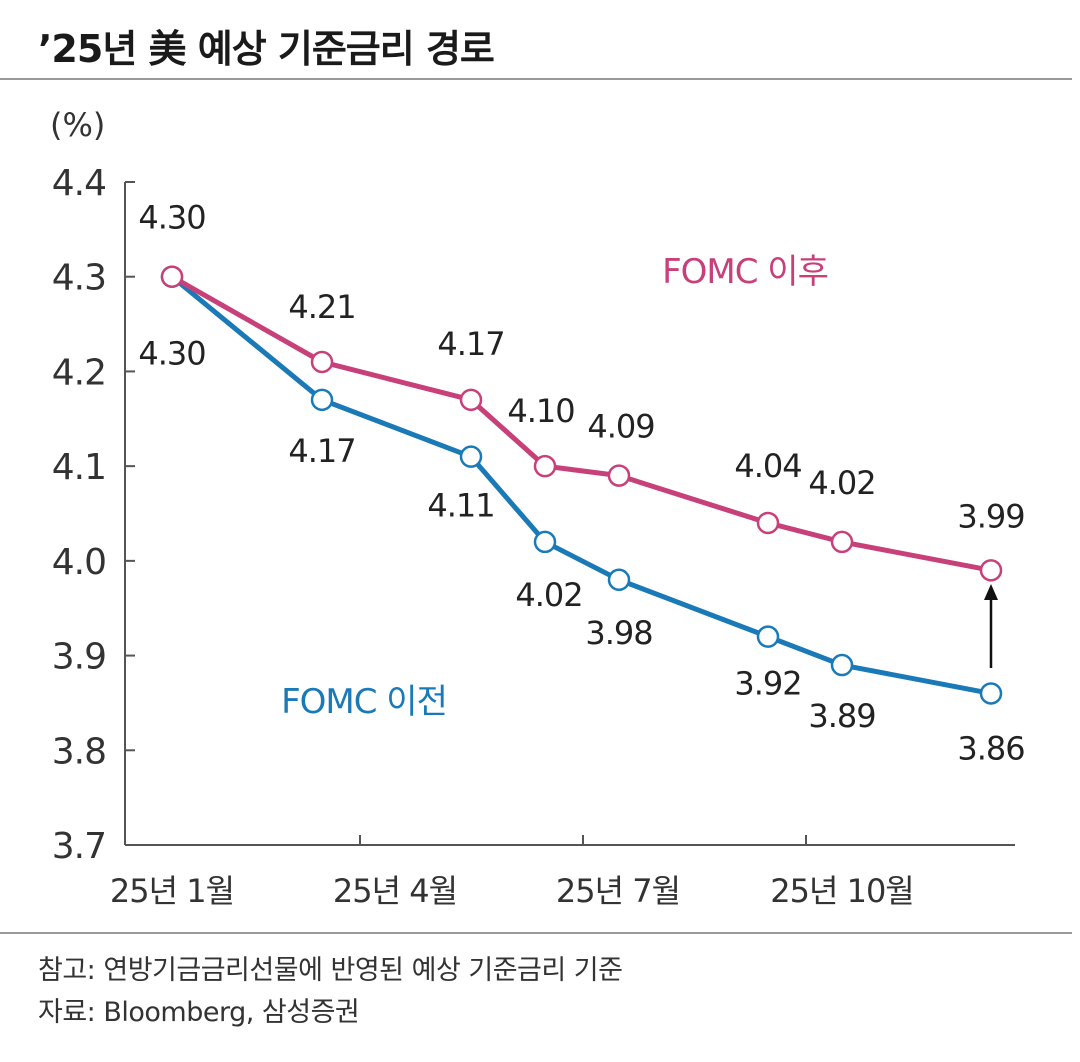 The height and width of the screenshot is (1062, 1080). What do you see at coordinates (841, 716) in the screenshot?
I see `before-data-label: 3.89` at bounding box center [841, 716].